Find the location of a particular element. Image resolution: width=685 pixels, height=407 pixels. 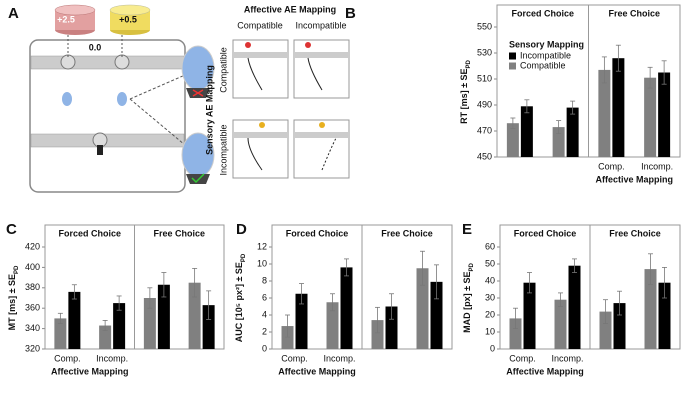

column-label: Incompatible is located at coordinates (320, 25).